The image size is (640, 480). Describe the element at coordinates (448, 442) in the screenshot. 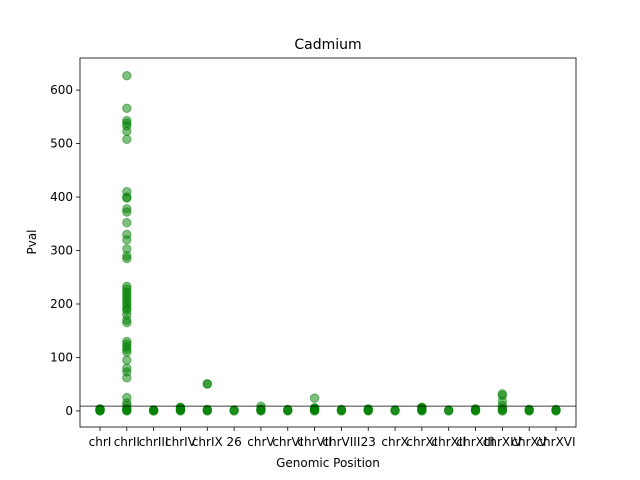

I see `x-tick-label: chrXII` at that location.